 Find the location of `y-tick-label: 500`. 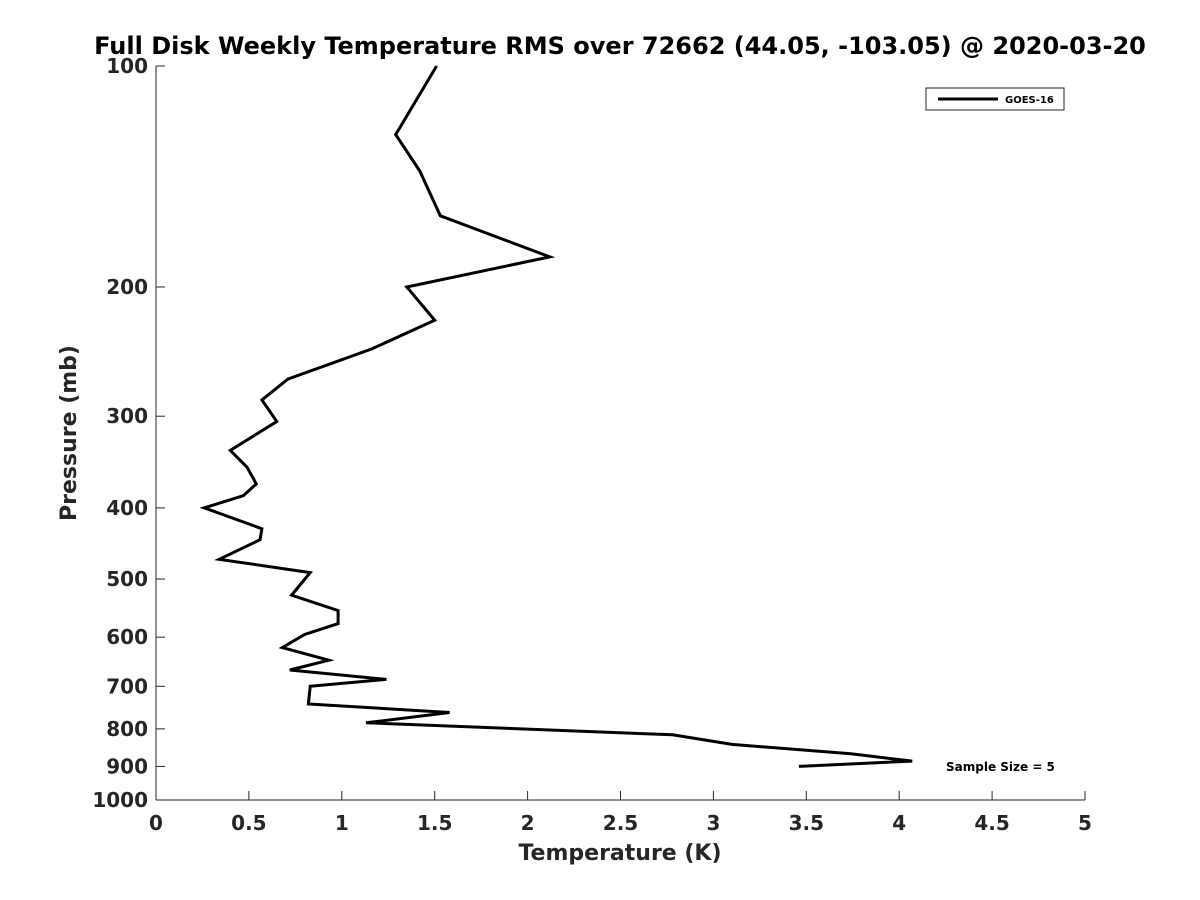

y-tick-label: 500 is located at coordinates (127, 579).